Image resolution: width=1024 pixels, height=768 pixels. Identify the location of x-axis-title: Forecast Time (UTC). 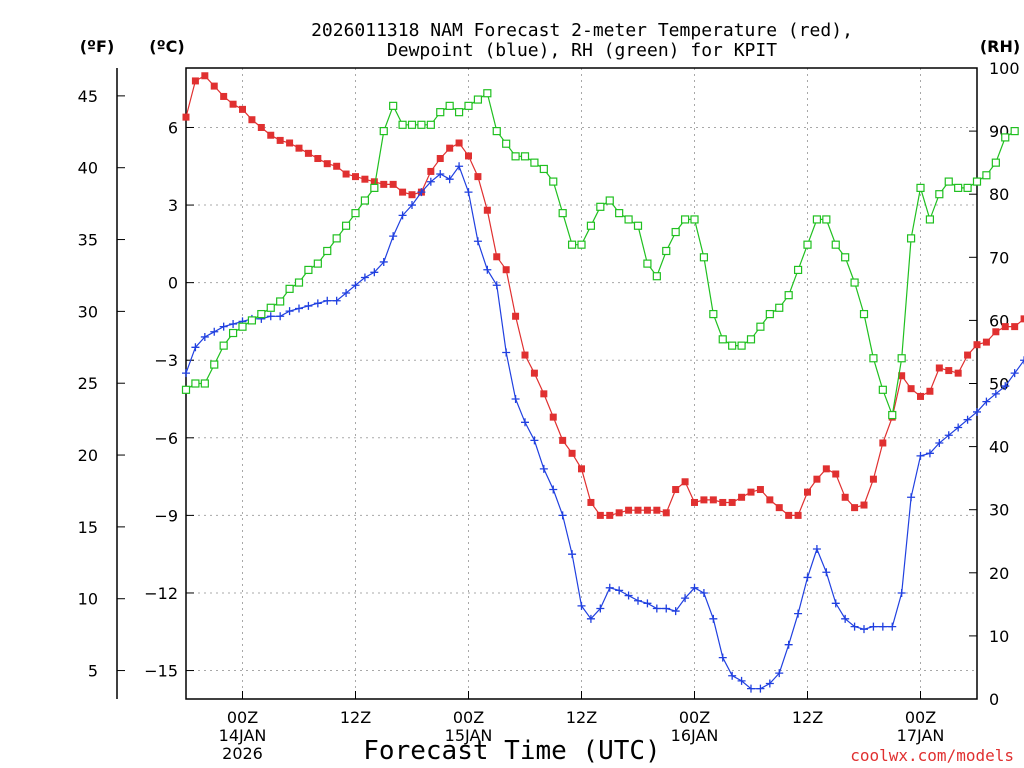
(511, 751).